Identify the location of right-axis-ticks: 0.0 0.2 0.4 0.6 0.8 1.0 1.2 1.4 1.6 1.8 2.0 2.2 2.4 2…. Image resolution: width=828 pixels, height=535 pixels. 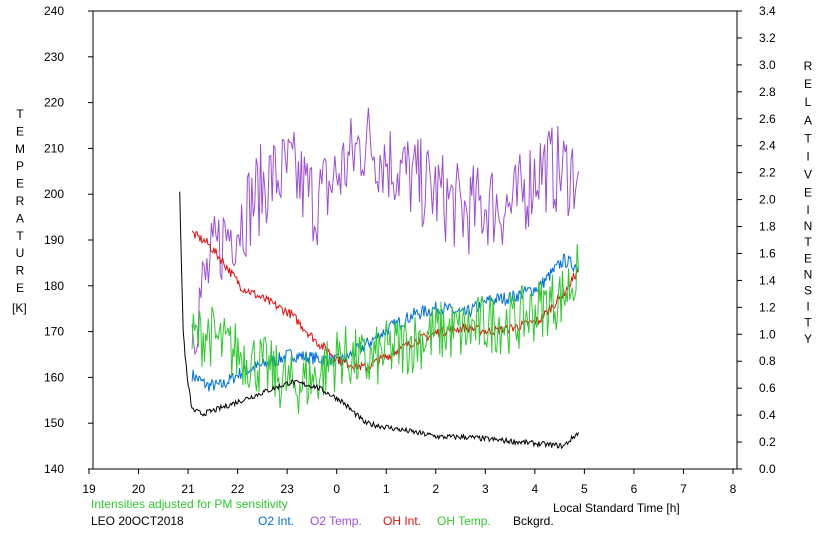
(756, 240).